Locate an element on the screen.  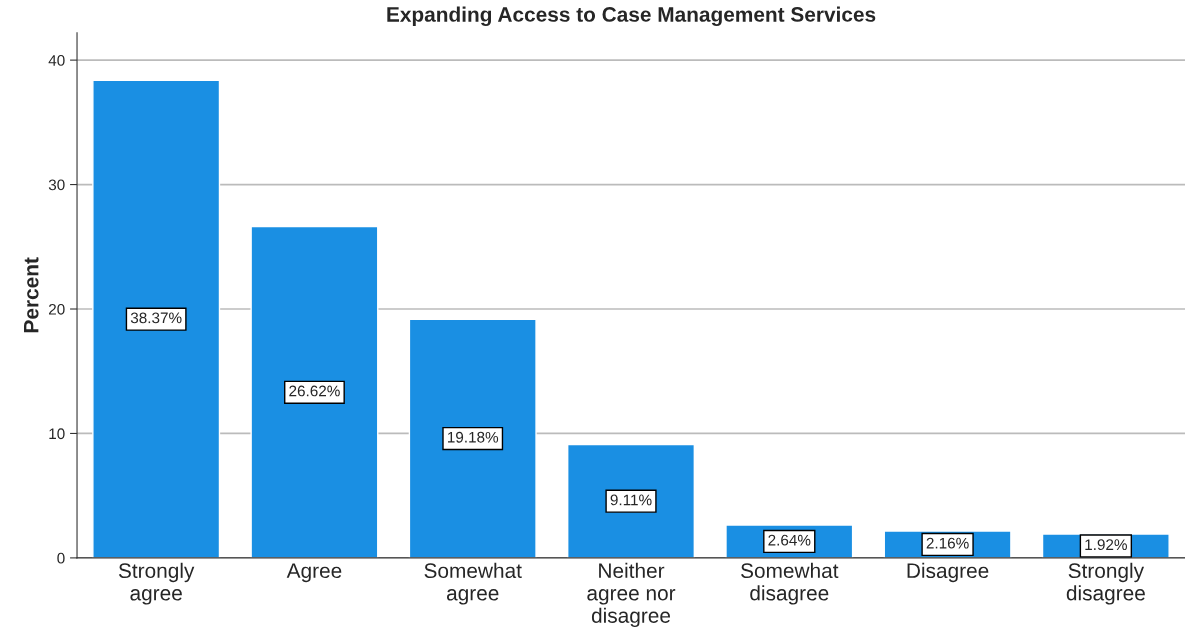
x-tick-label: Neither agree nor disagree is located at coordinates (631, 595).